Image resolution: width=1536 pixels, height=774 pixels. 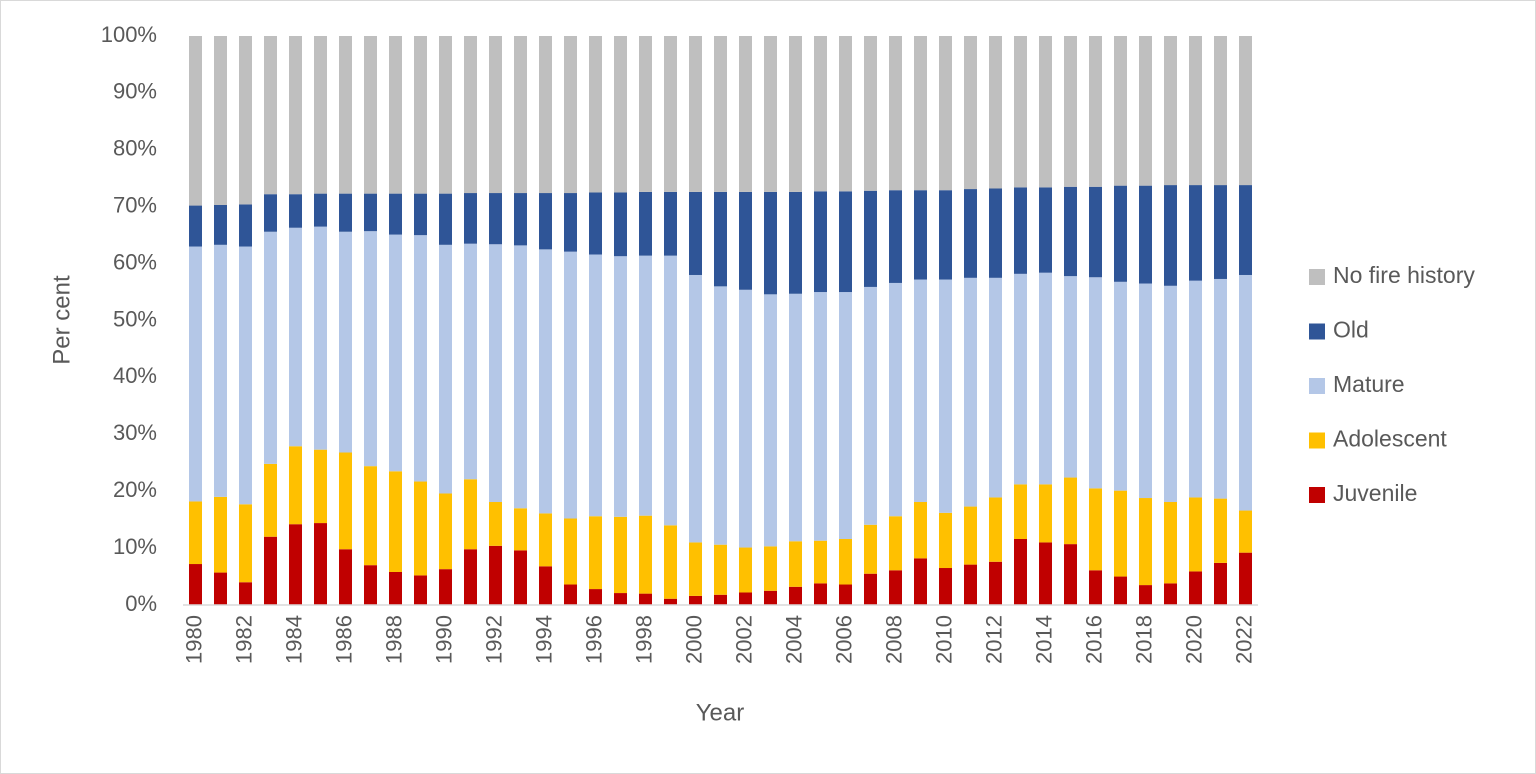 What do you see at coordinates (135, 91) in the screenshot?
I see `y-tick-label: 90%` at bounding box center [135, 91].